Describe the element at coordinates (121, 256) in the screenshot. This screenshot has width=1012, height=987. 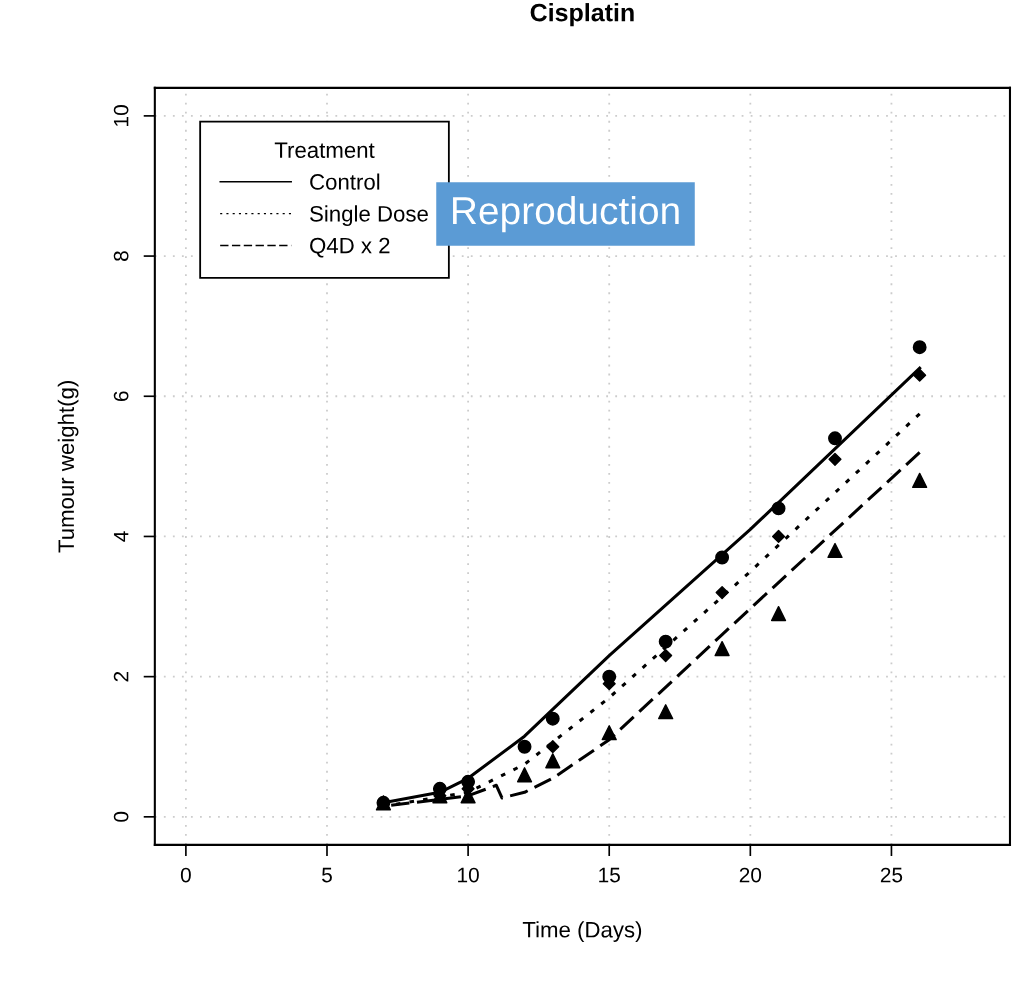
I see `y-tick-label: 8` at that location.